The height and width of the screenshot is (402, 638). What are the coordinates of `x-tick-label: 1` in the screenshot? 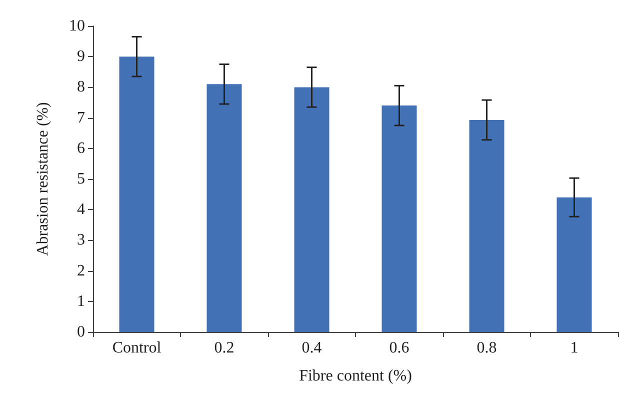 It's located at (574, 348).